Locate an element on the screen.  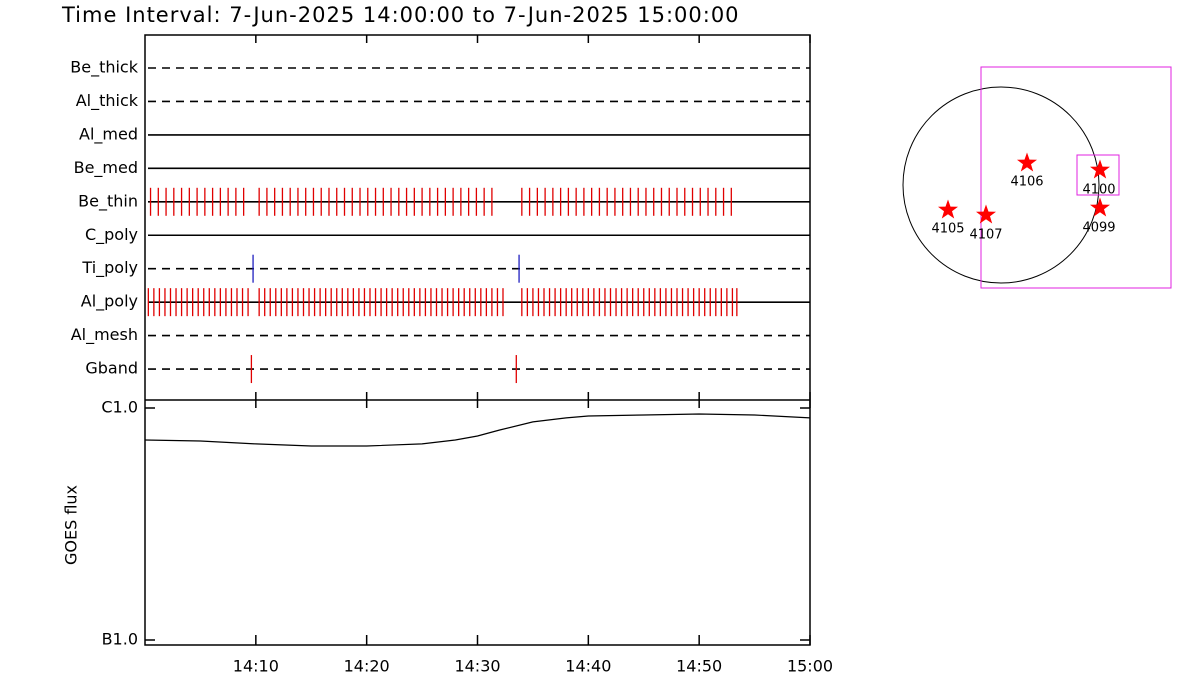
x-tick-label: 14:20 is located at coordinates (367, 666).